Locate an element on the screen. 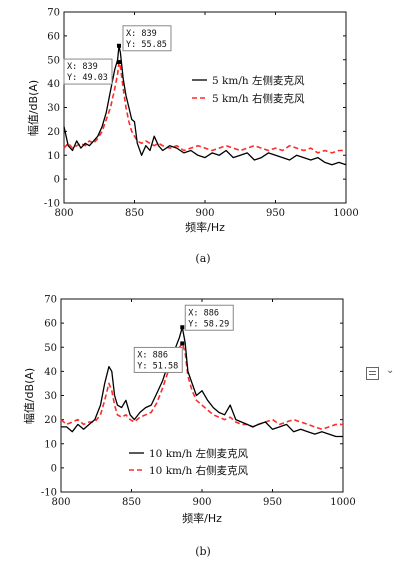  caption: (b) is located at coordinates (203, 551).